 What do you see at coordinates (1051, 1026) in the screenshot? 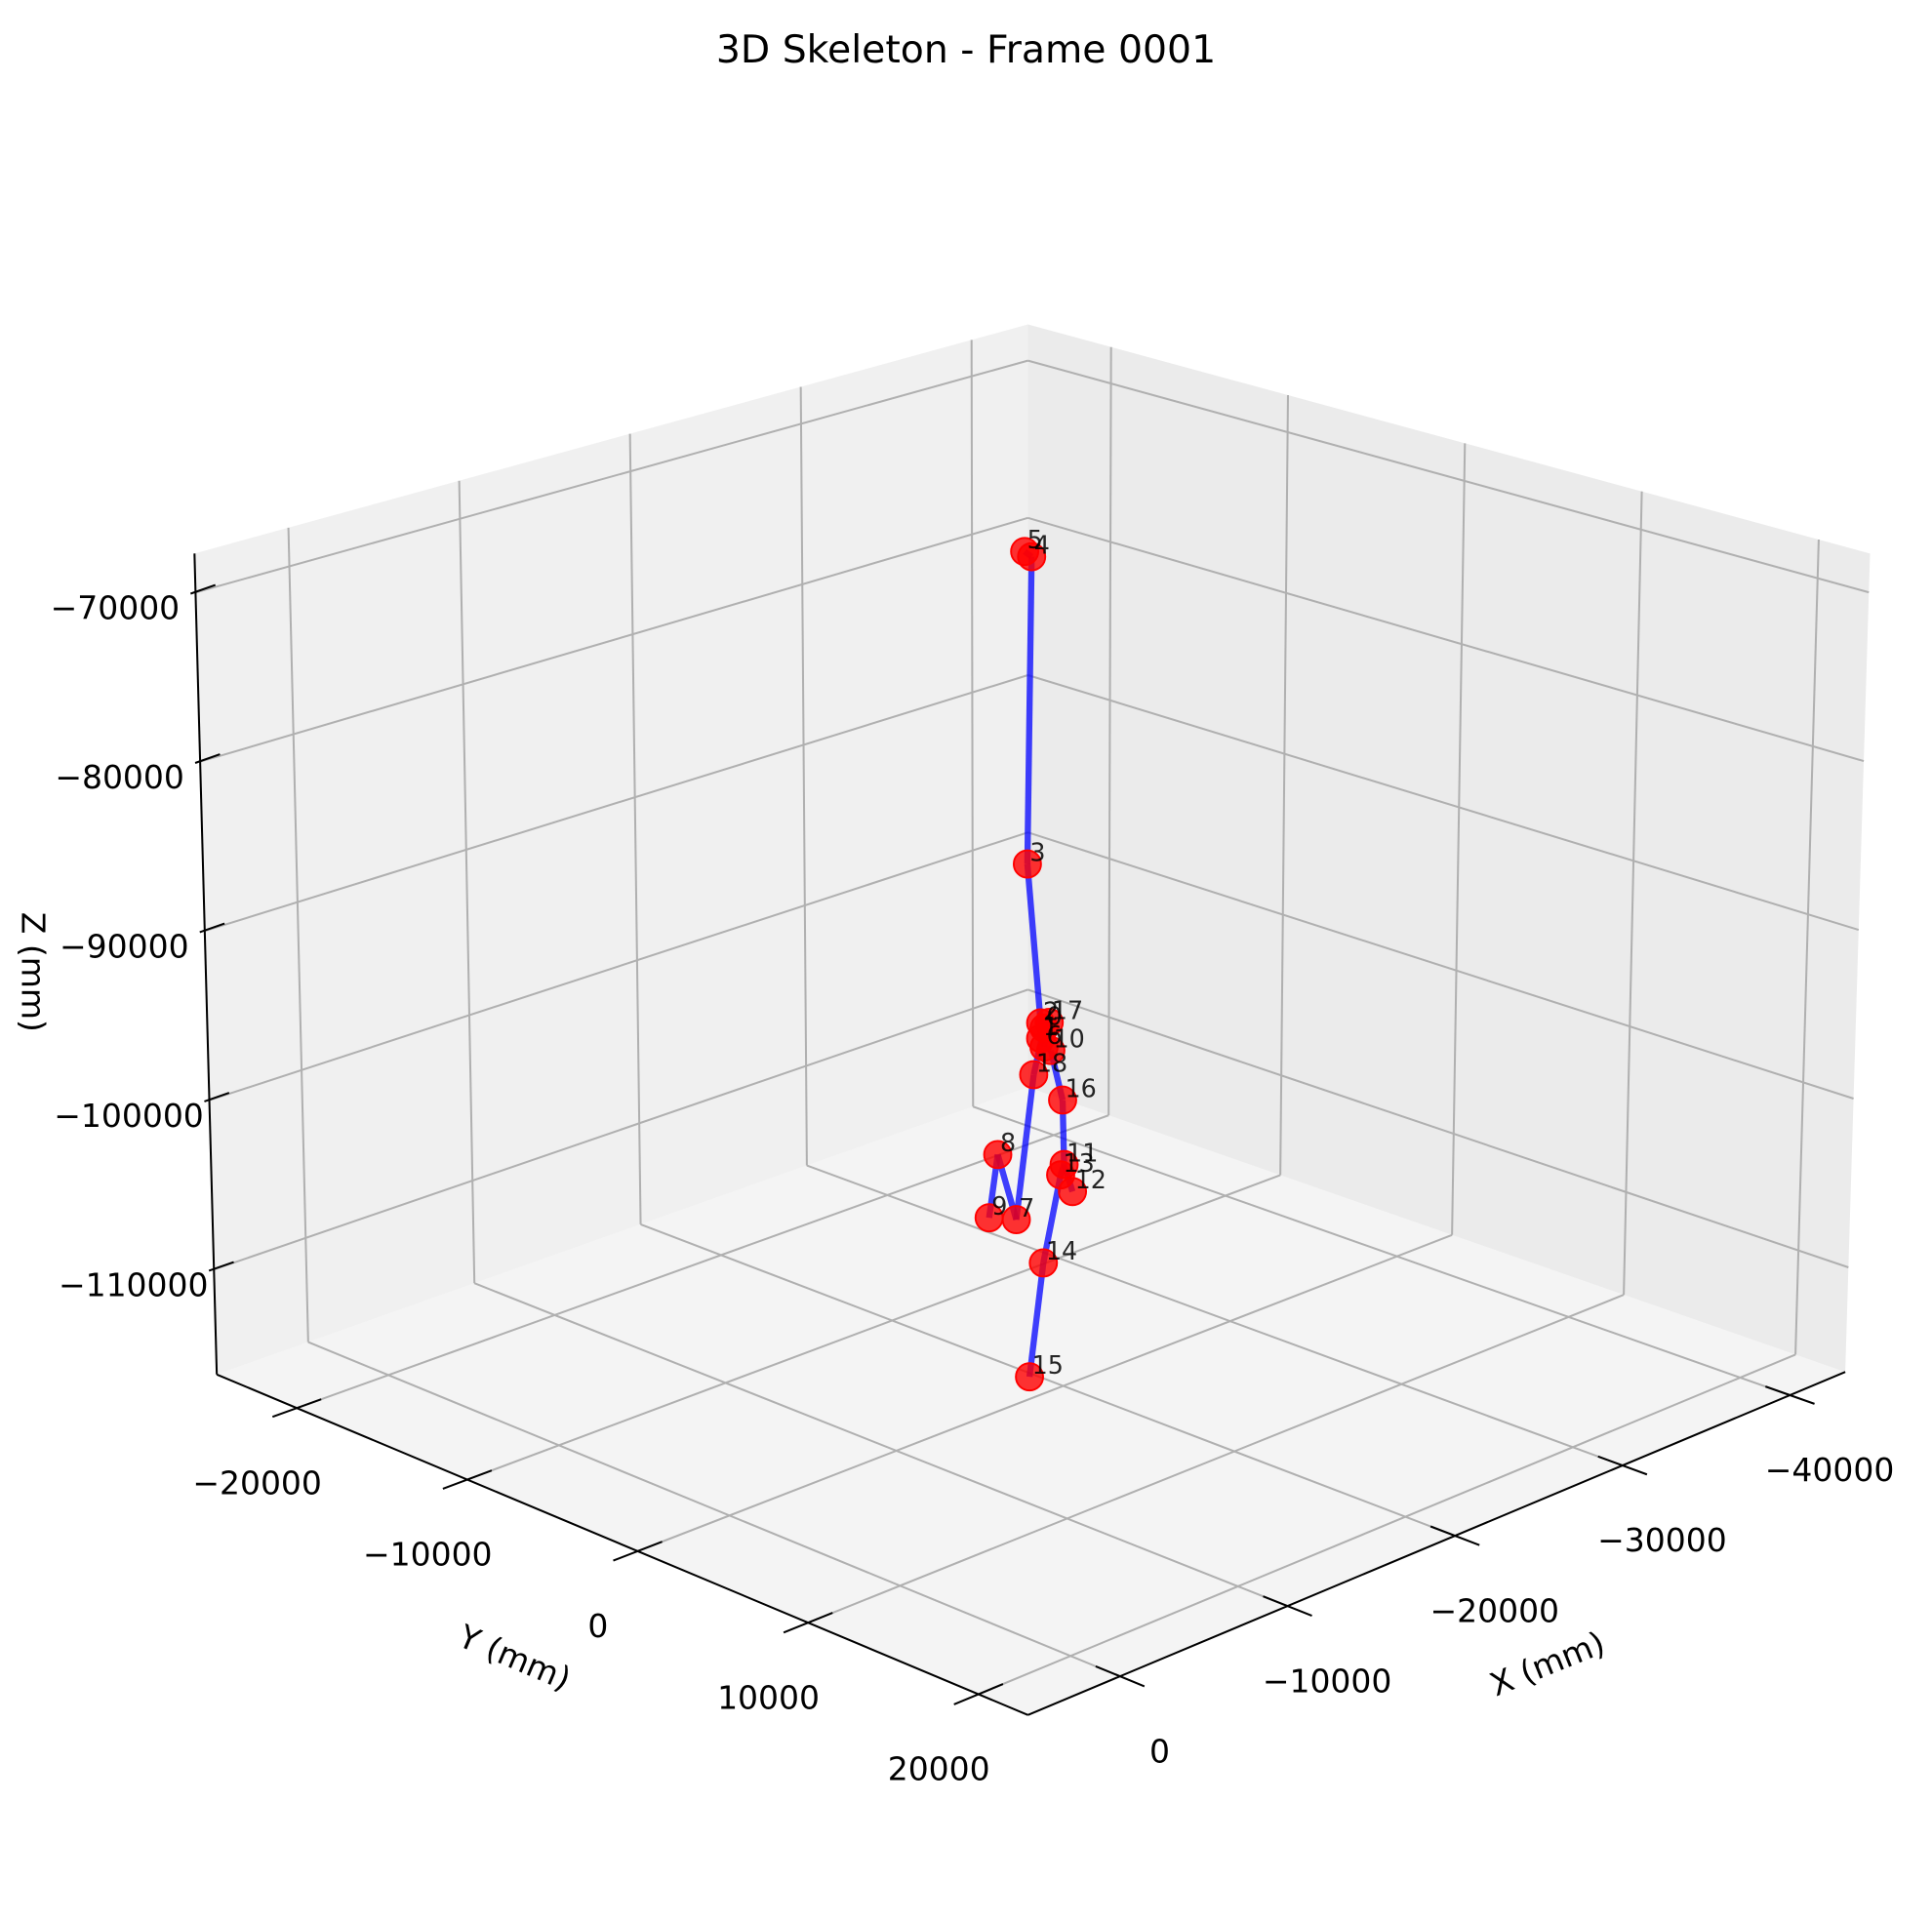
I see `joint-label: 1` at bounding box center [1051, 1026].